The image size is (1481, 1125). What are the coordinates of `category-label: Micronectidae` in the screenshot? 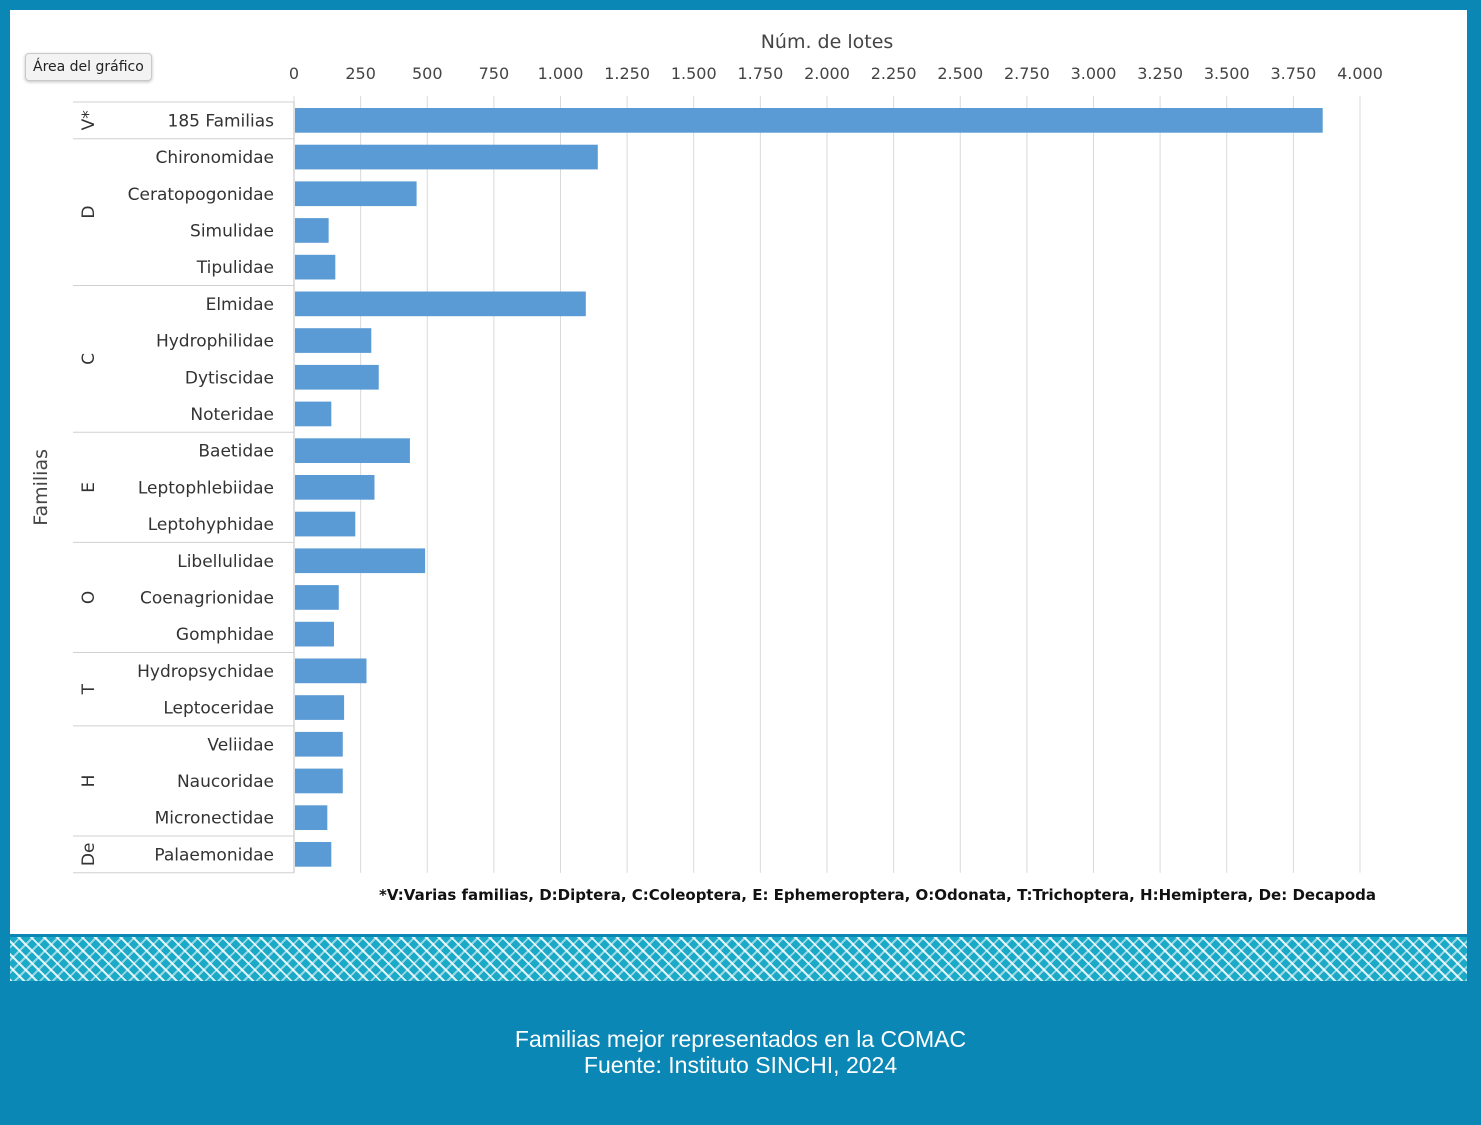 It's located at (214, 819).